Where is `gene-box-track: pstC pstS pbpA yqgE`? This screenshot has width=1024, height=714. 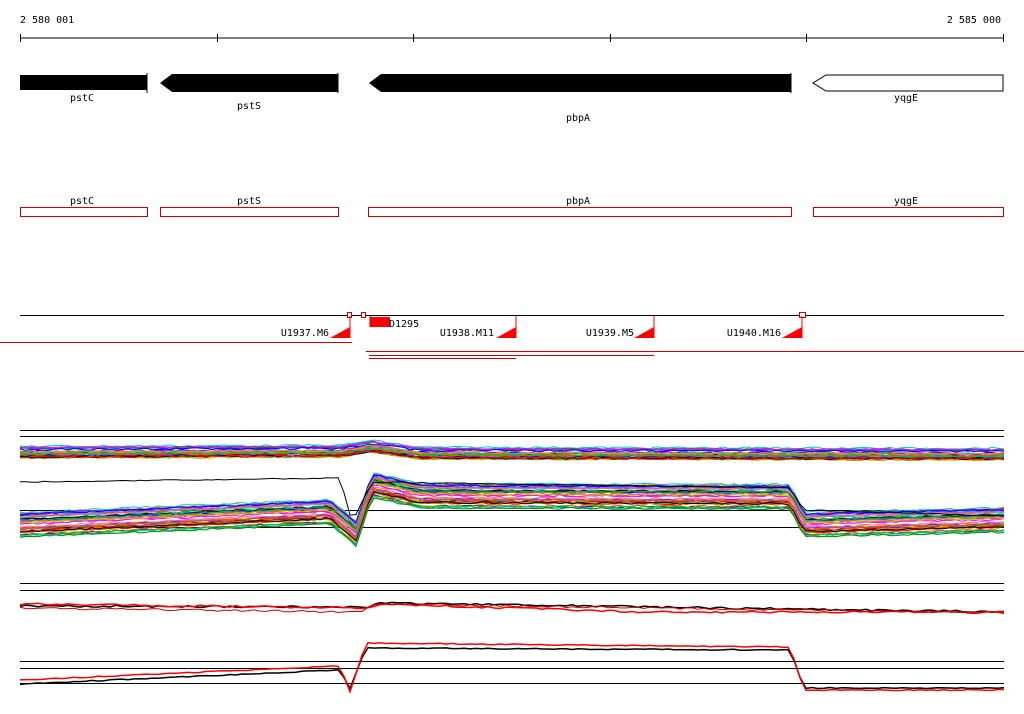 gene-box-track: pstC pstS pbpA yqgE is located at coordinates (512, 206).